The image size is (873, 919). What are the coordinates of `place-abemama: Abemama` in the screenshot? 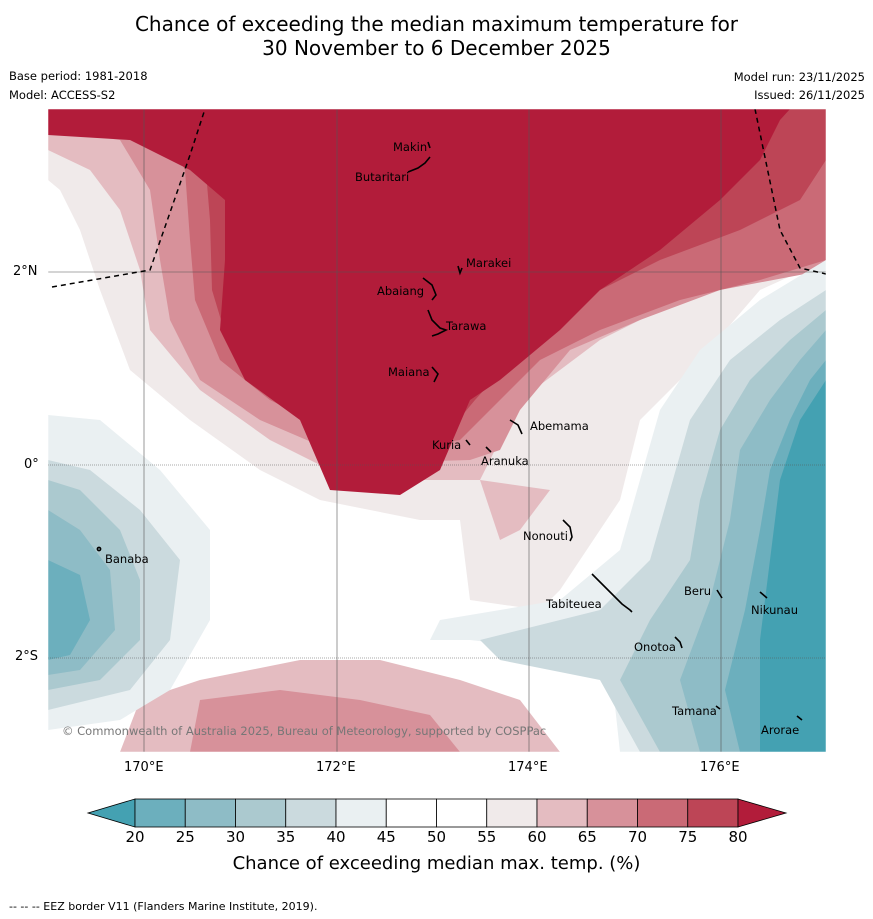 It's located at (559, 426).